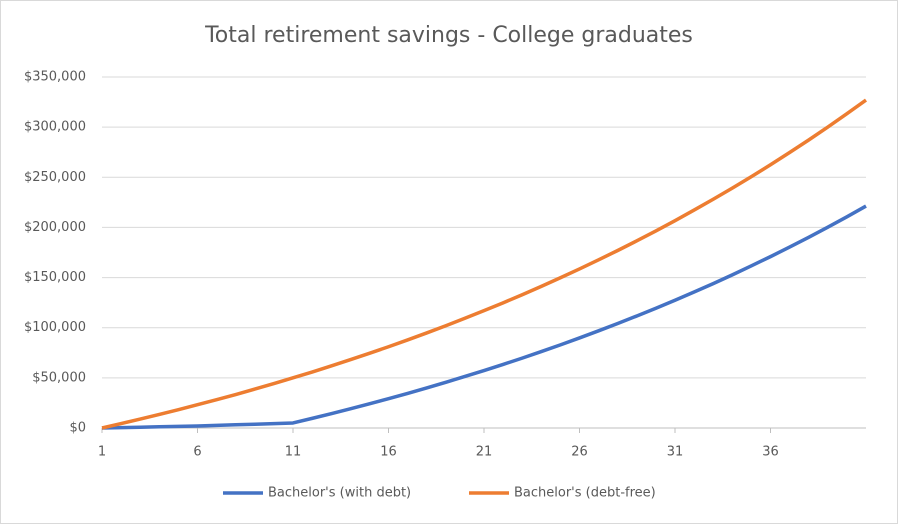 The width and height of the screenshot is (899, 525). Describe the element at coordinates (675, 452) in the screenshot. I see `x-tick-label: 31` at that location.